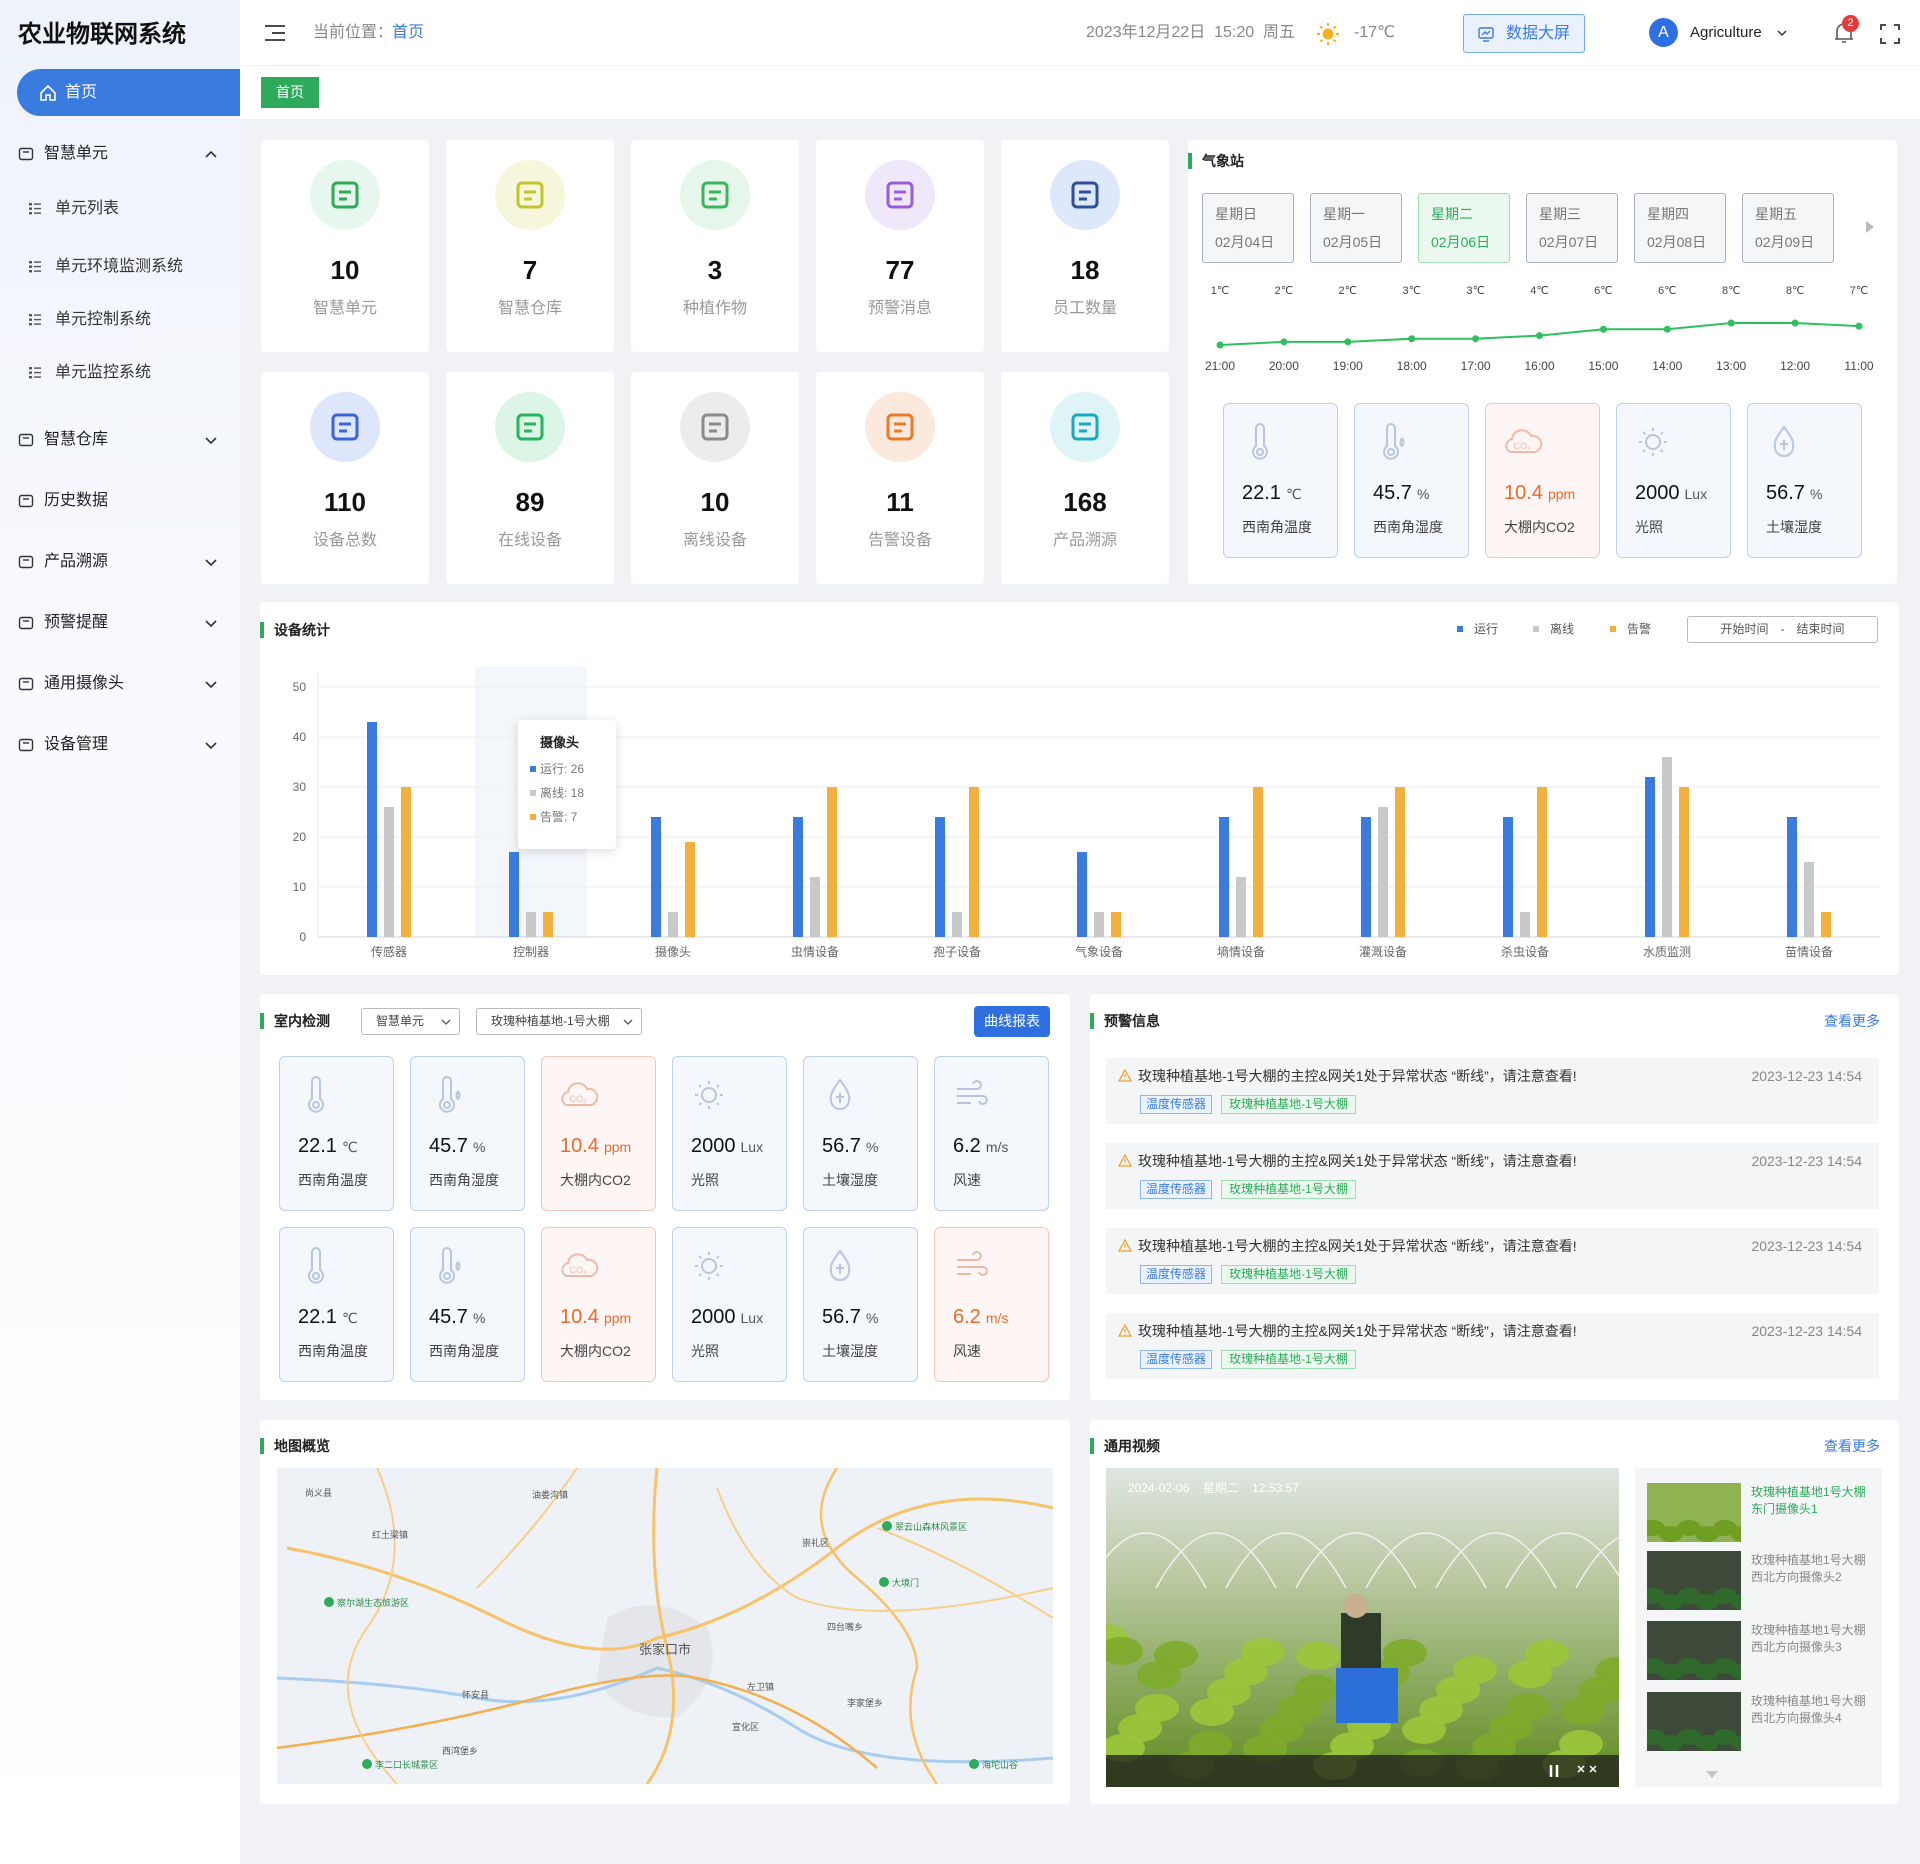 This screenshot has height=1864, width=1920. What do you see at coordinates (1814, 493) in the screenshot?
I see `sensor-reading: 56.7%` at bounding box center [1814, 493].